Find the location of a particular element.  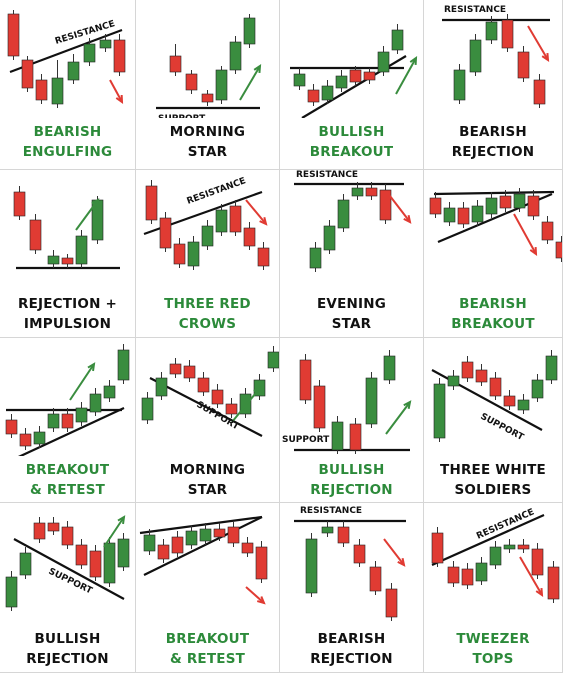

pattern-title-line: MORNING is located at coordinates (207, 132).